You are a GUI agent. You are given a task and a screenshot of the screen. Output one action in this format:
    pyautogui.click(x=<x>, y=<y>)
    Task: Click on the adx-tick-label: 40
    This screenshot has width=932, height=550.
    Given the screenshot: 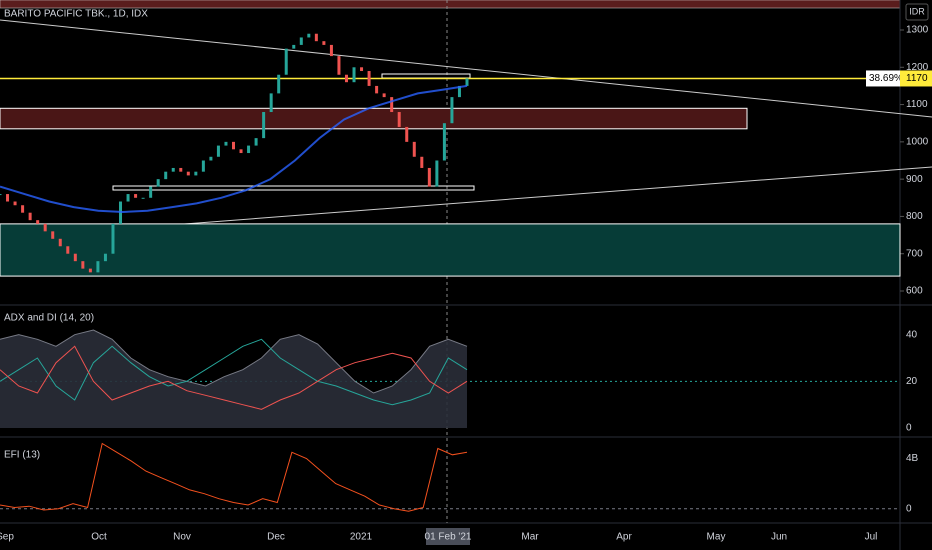 What is the action you would take?
    pyautogui.click(x=912, y=334)
    